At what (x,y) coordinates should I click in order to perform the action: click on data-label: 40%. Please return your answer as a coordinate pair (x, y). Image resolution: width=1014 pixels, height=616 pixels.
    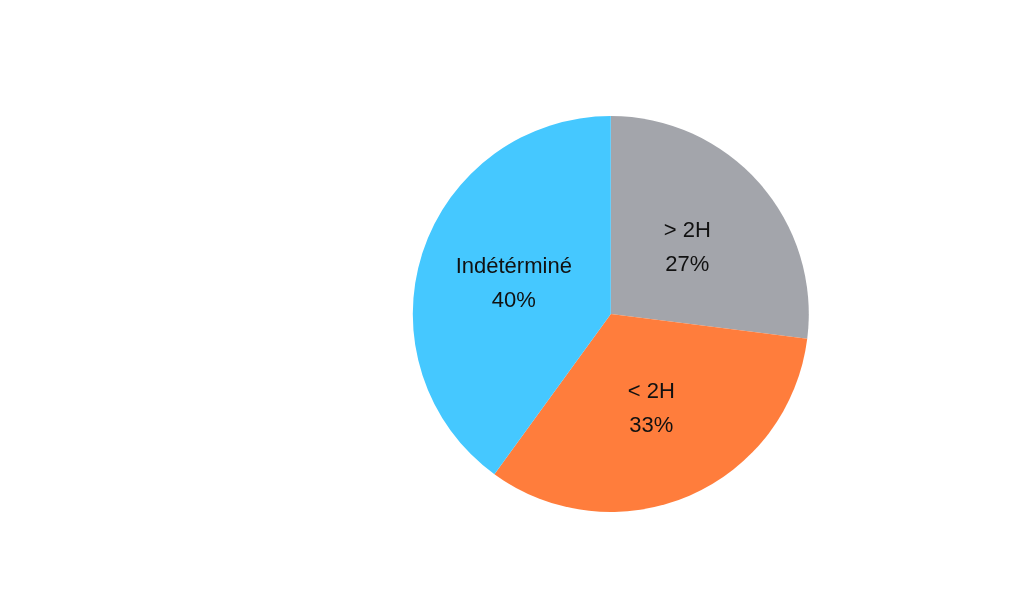
    Looking at the image, I should click on (513, 299).